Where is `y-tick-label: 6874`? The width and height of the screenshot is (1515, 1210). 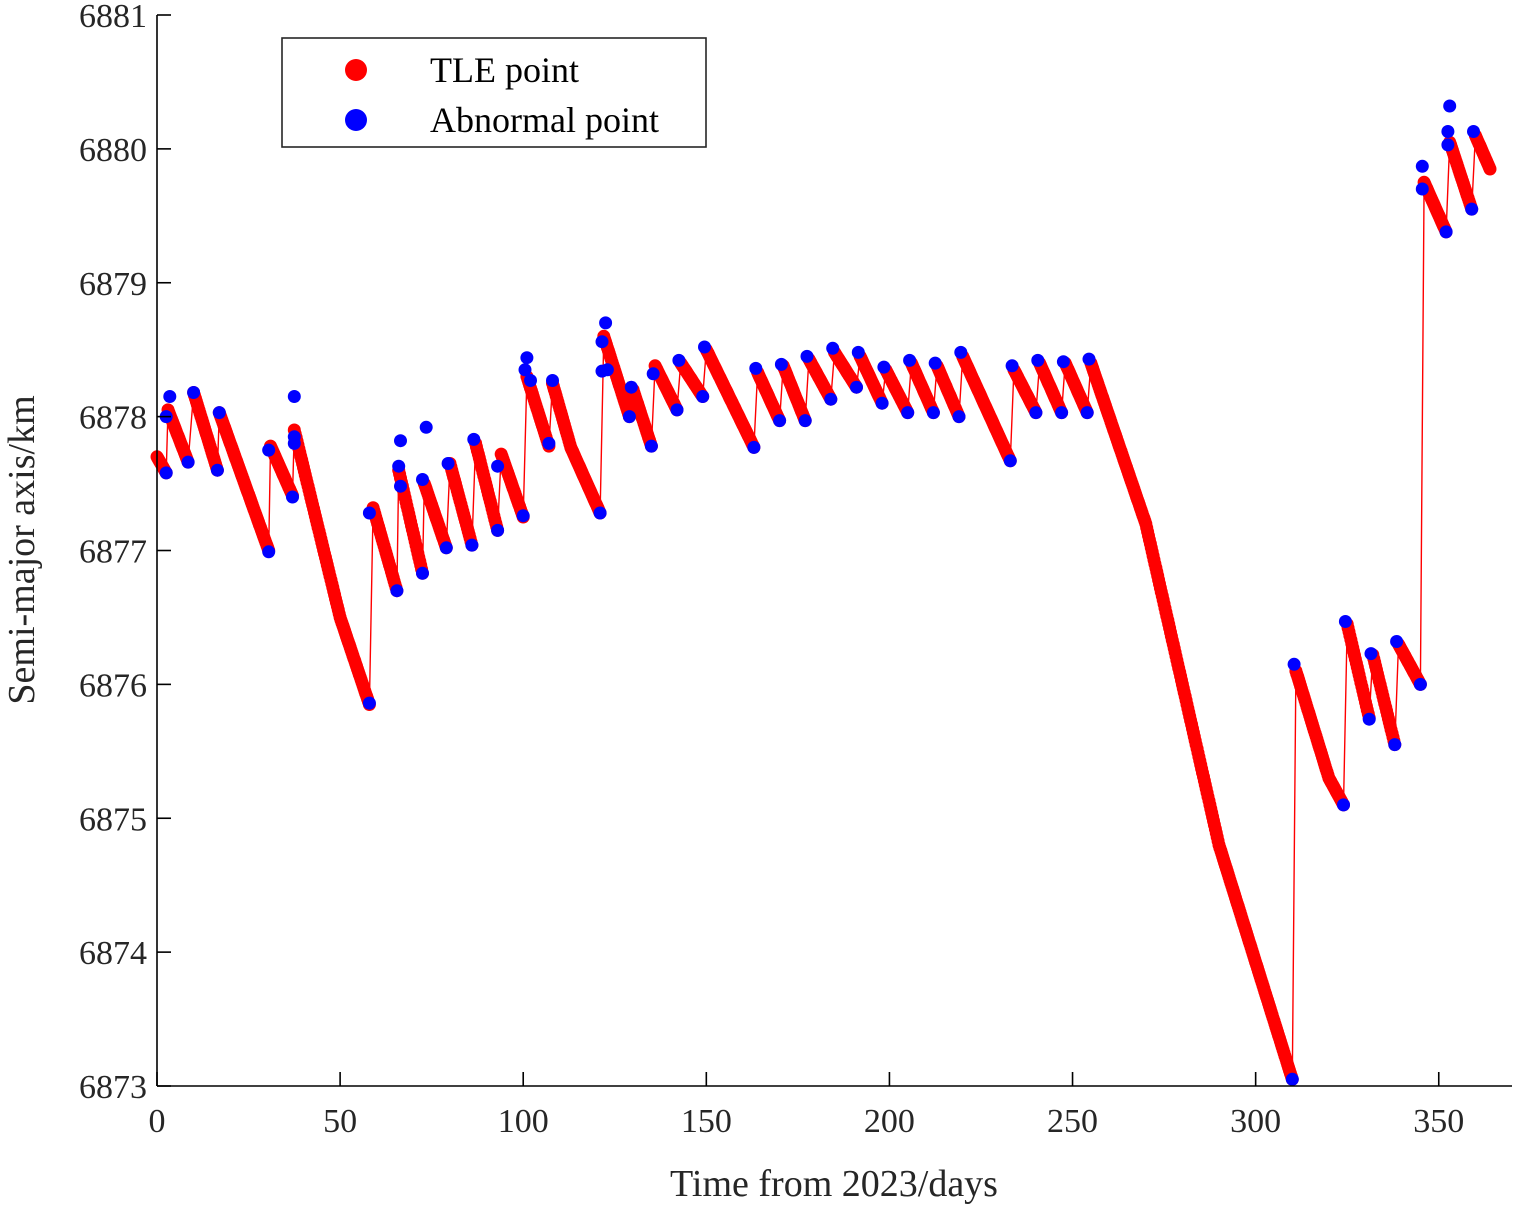
y-tick-label: 6874 is located at coordinates (113, 953).